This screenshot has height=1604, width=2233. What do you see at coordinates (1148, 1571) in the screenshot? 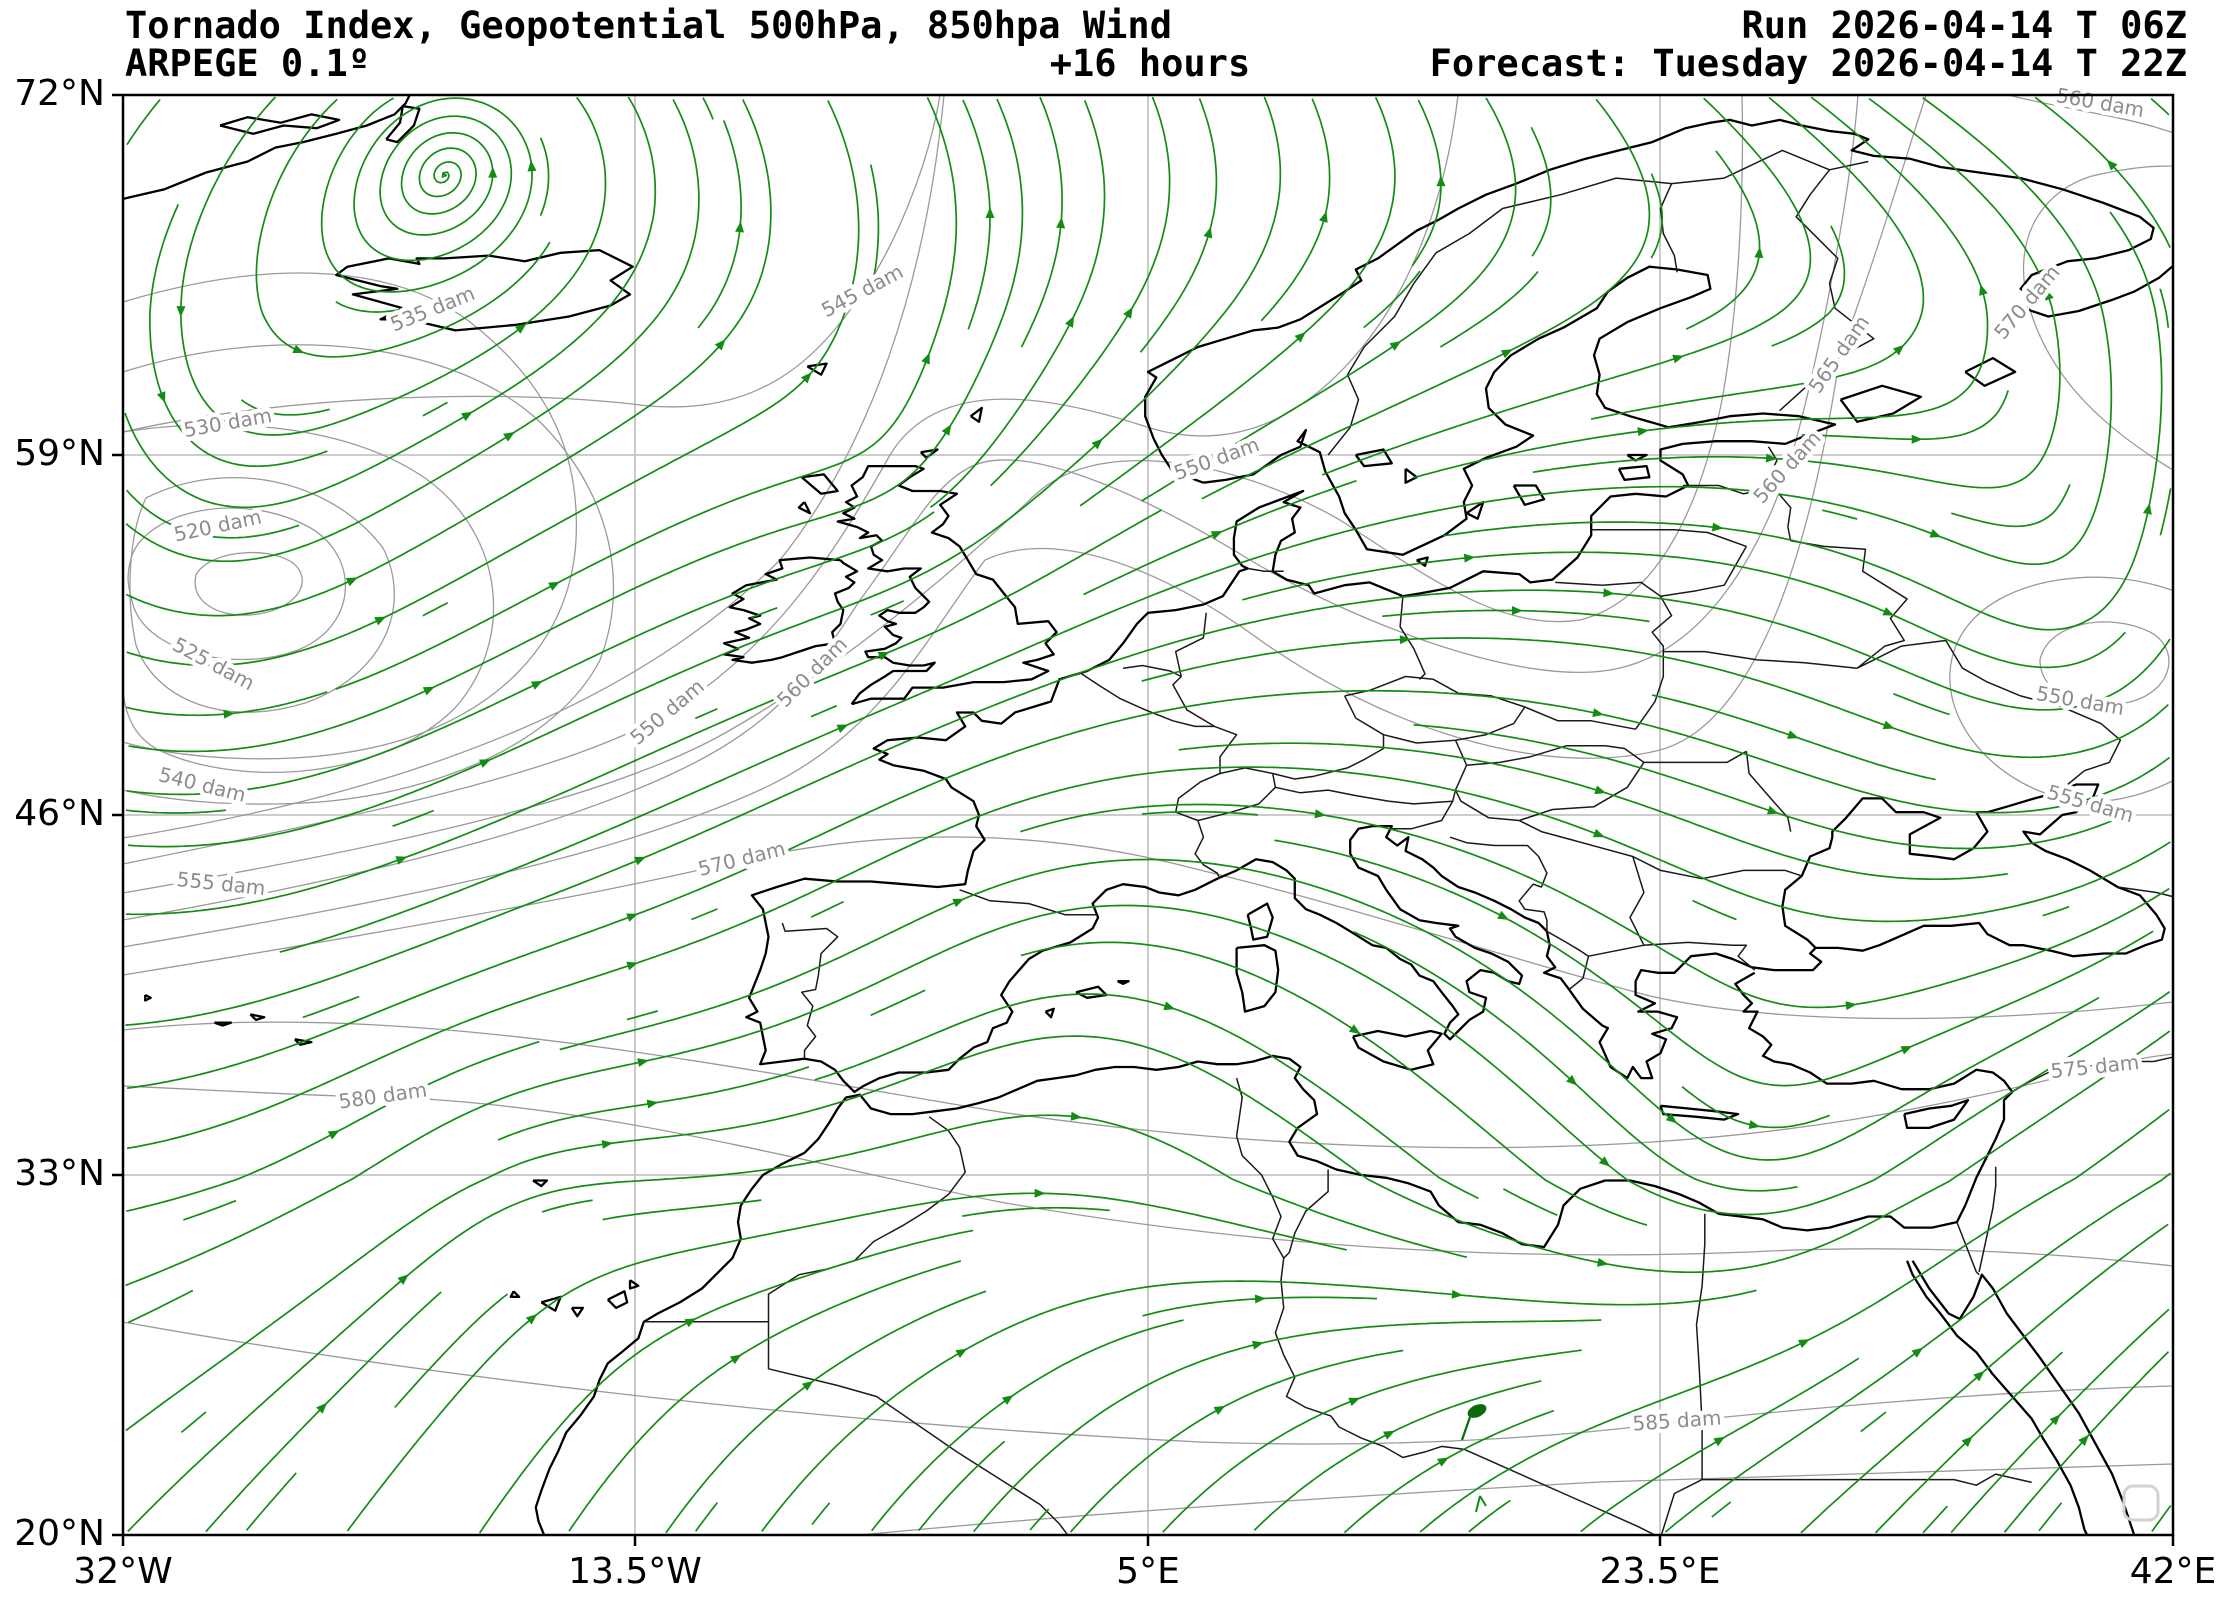
I see `lon-tick-label: 5°E` at bounding box center [1148, 1571].